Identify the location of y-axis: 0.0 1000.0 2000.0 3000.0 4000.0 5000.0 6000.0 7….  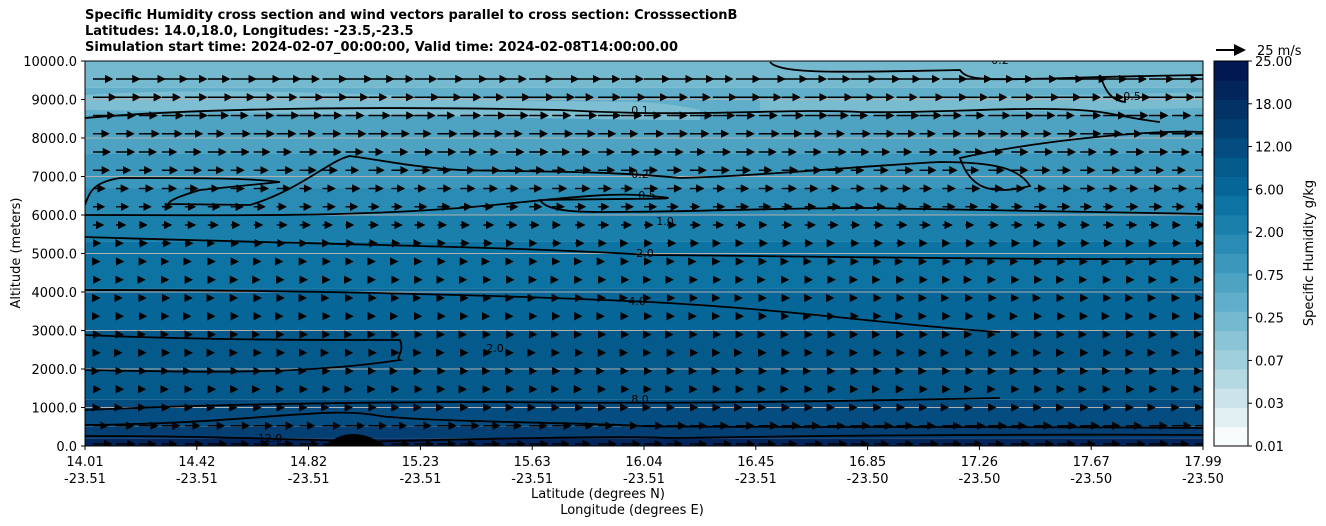
(54, 255).